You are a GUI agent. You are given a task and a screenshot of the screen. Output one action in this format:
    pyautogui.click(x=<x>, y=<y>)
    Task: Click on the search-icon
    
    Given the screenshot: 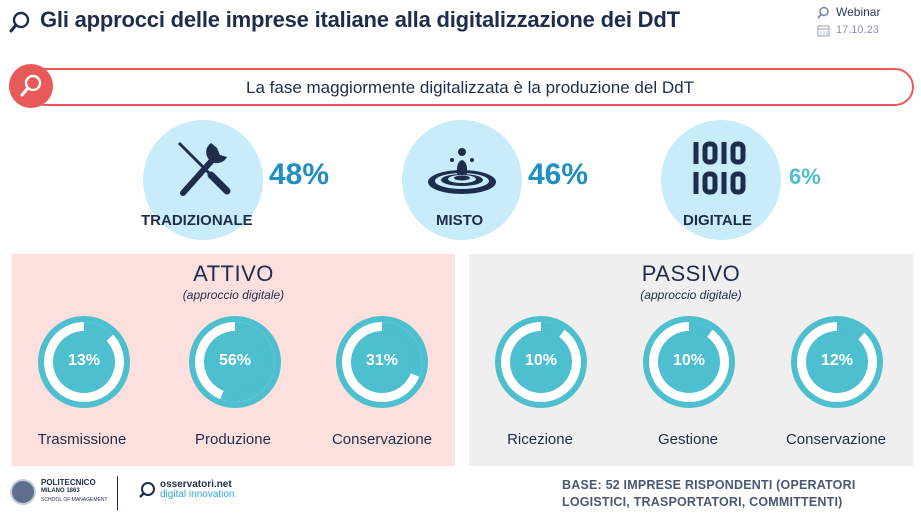 What is the action you would take?
    pyautogui.click(x=19, y=22)
    